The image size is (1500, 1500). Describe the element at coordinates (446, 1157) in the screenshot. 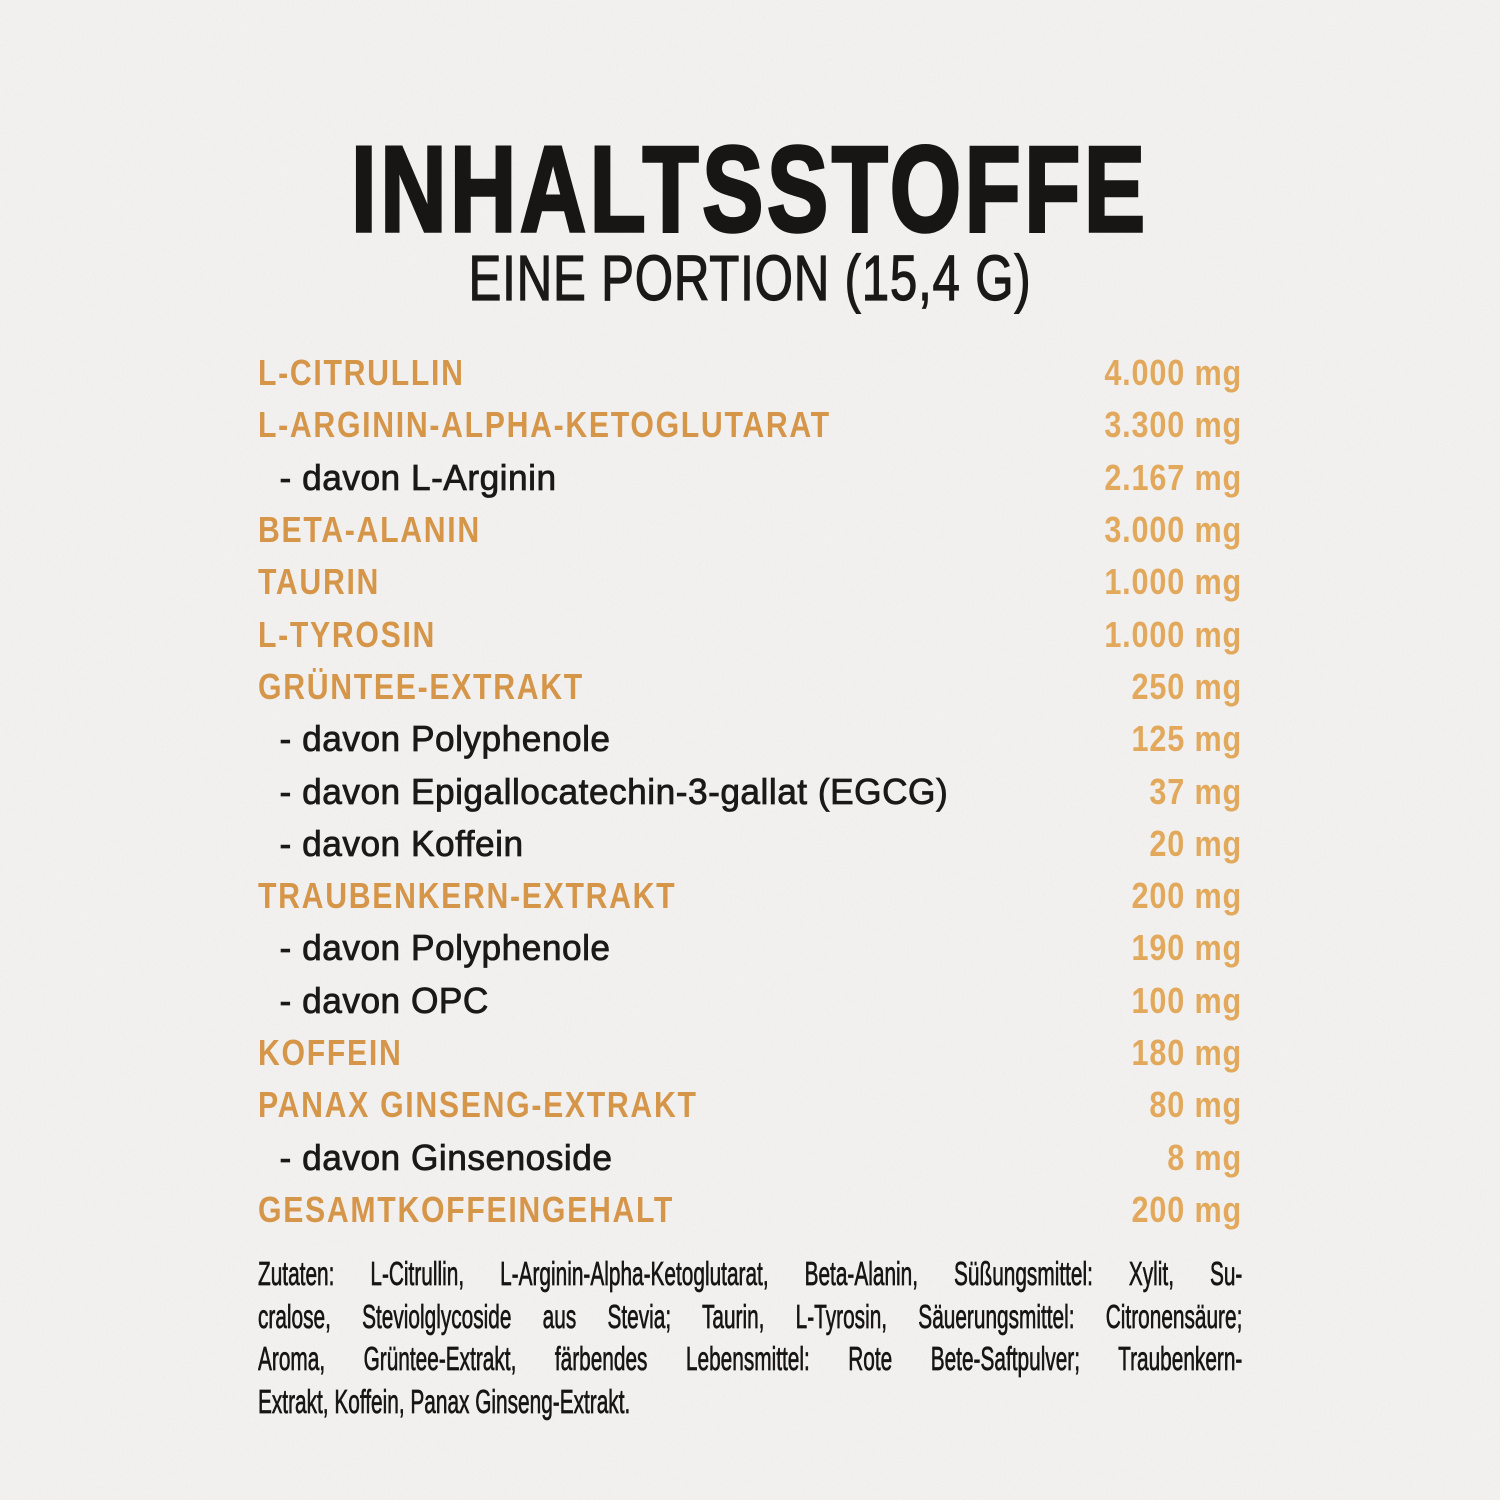

I see `ingredient-label: - davon Ginsenoside` at that location.